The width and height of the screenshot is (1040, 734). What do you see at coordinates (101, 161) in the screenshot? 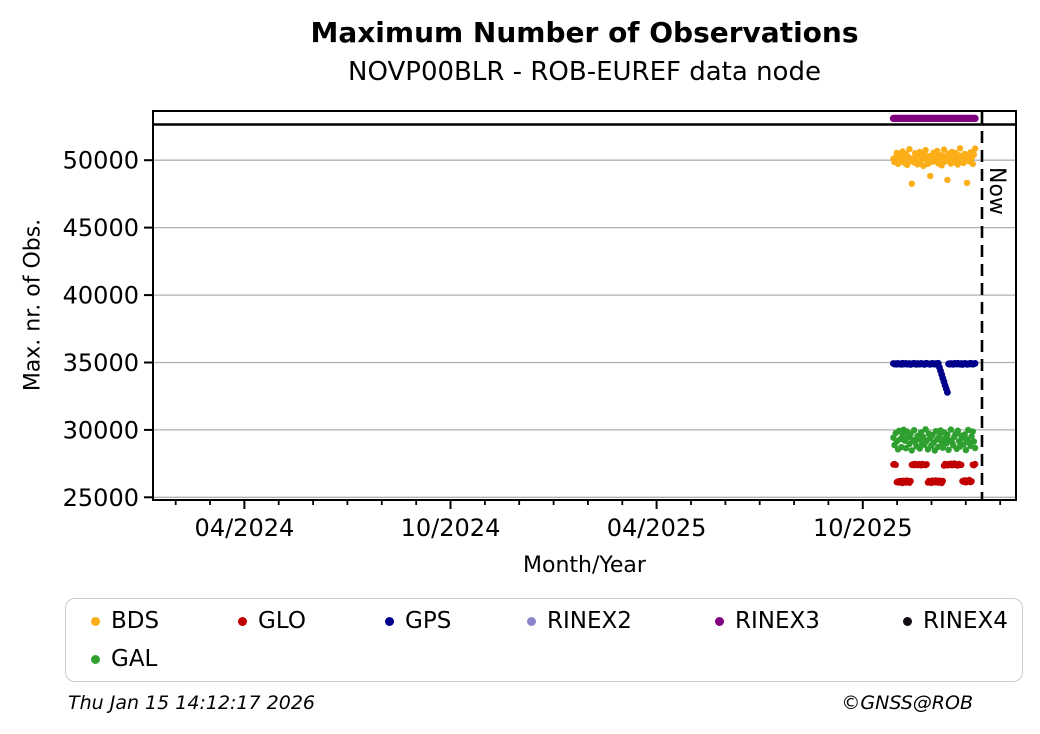
I see `y-tick-label: 50000` at bounding box center [101, 161].